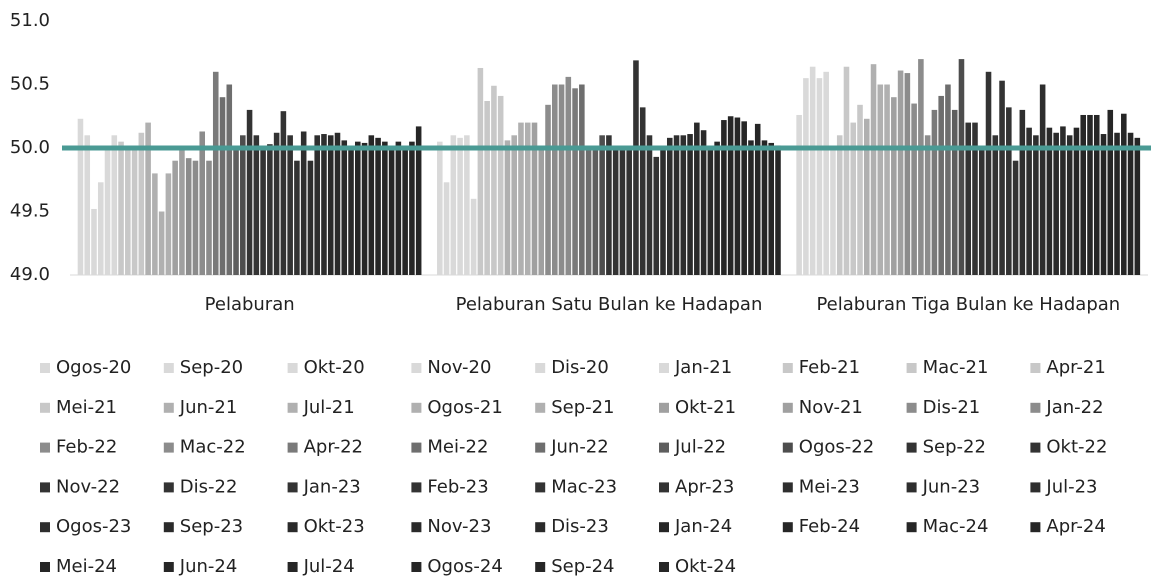 This screenshot has width=1151, height=577. What do you see at coordinates (332, 486) in the screenshot?
I see `legend-label: Jan-23` at bounding box center [332, 486].